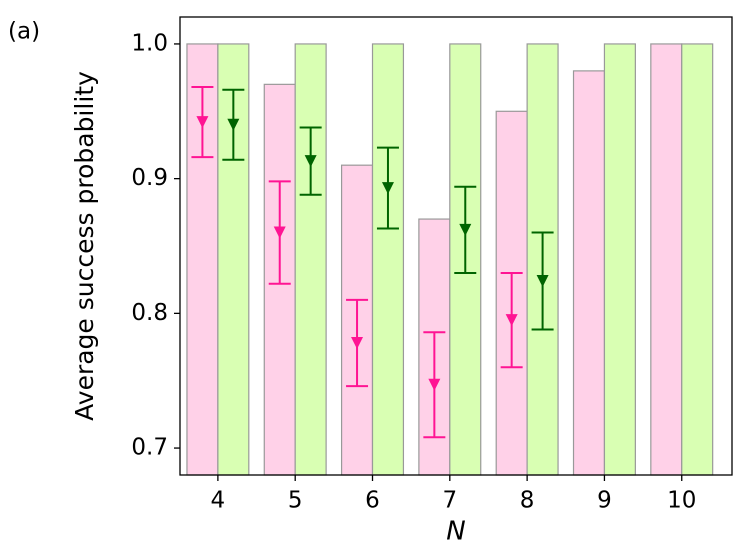 This screenshot has width=756, height=550. Describe the element at coordinates (149, 178) in the screenshot. I see `y-tick-label: 0.9` at that location.